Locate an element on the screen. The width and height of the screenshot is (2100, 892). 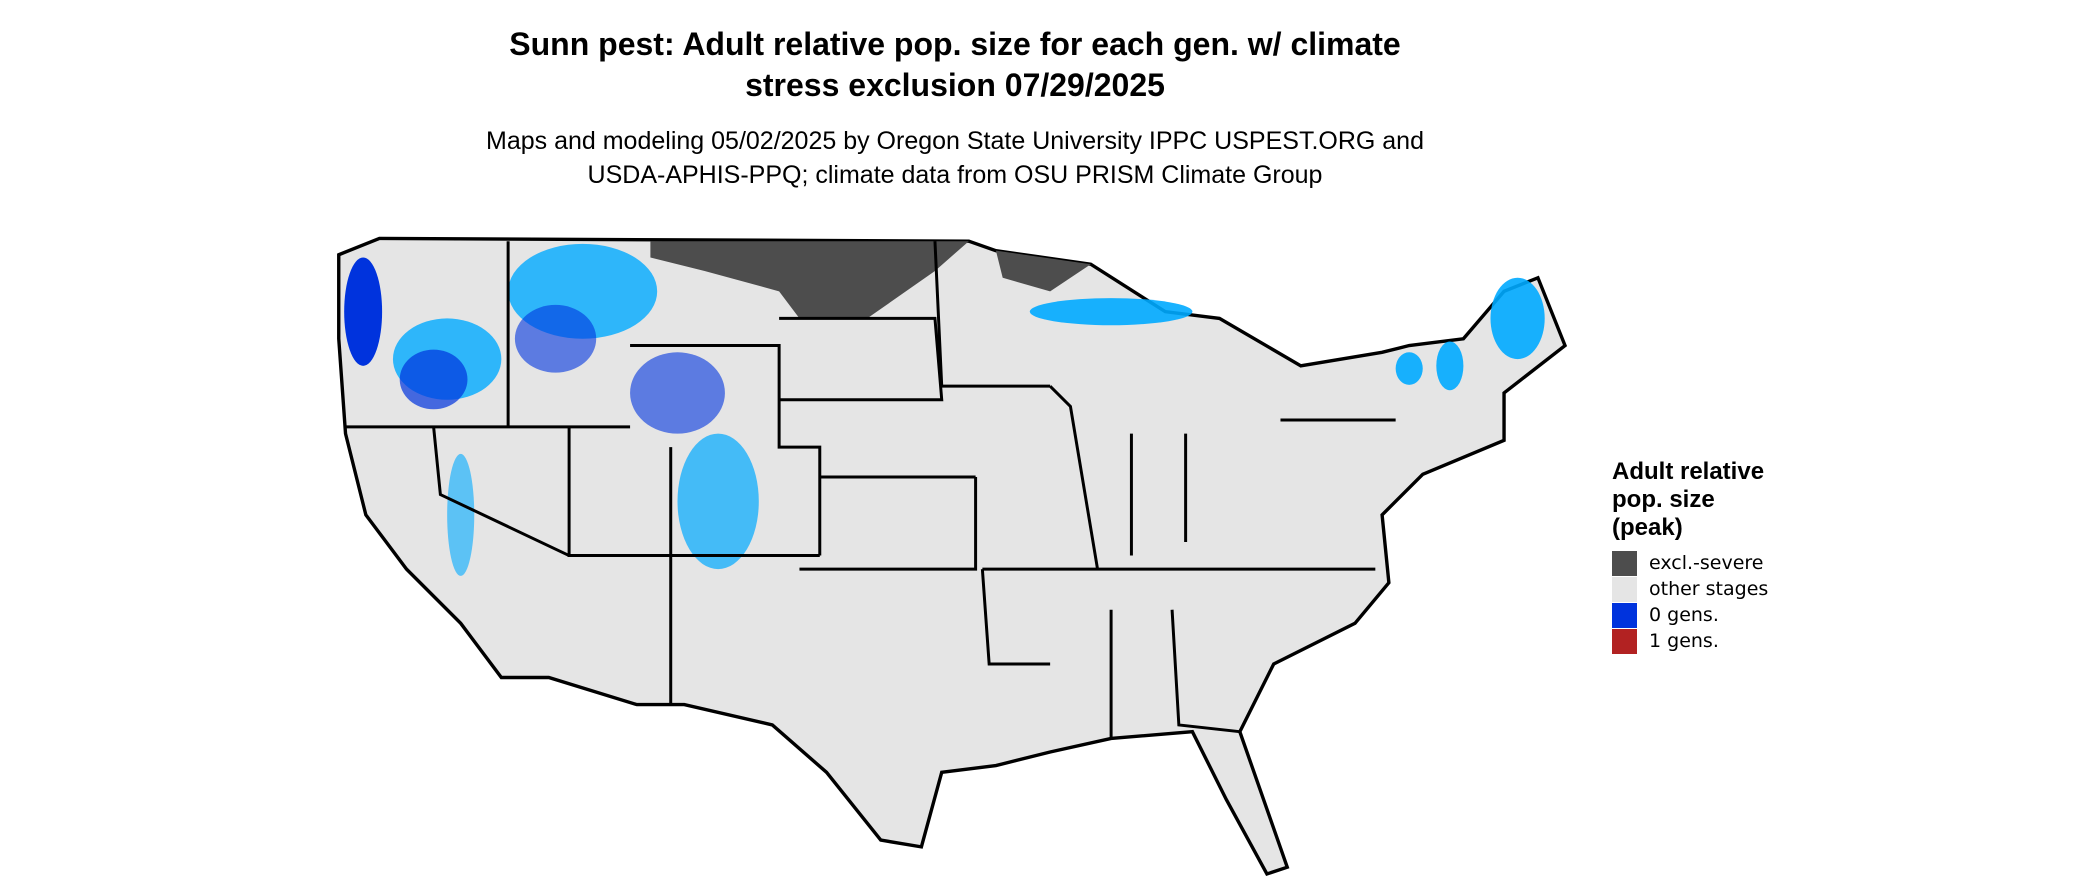
legend-label: 1 gens. is located at coordinates (1684, 641).